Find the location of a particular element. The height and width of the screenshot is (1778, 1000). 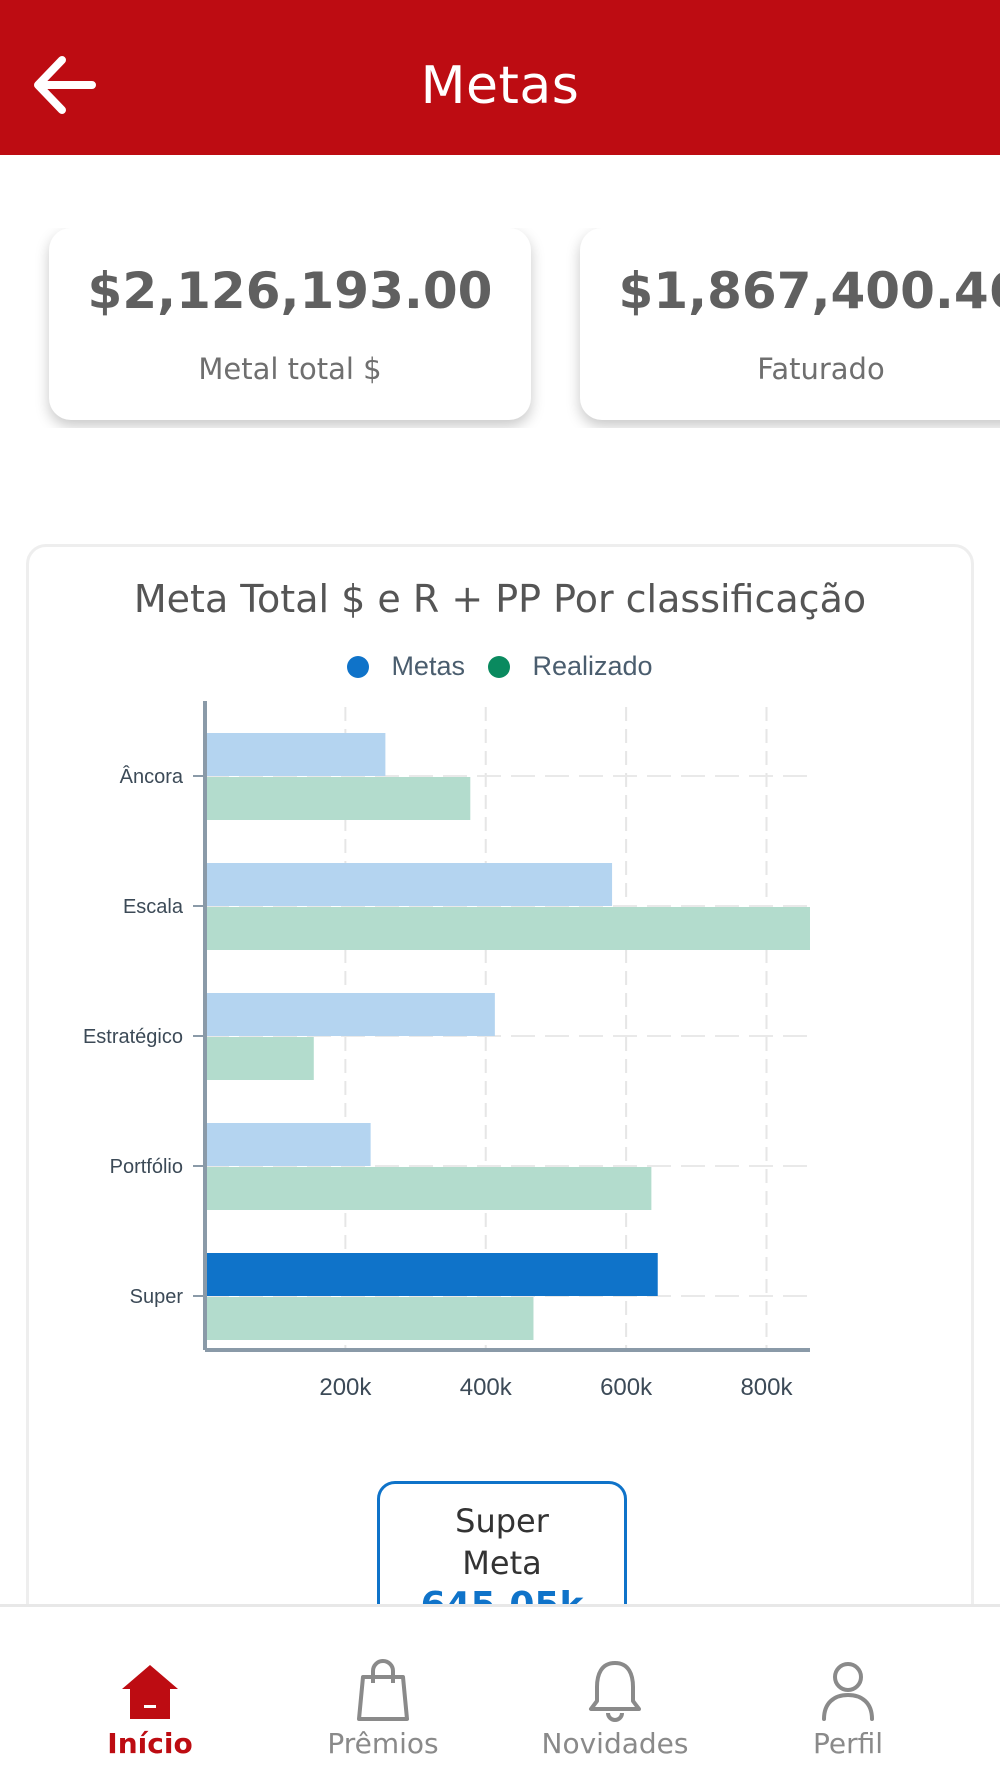

legend-label-realizado: Realizado is located at coordinates (592, 666).